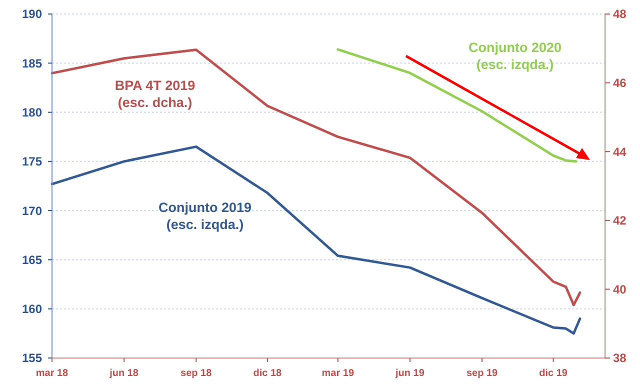 The image size is (640, 390). I want to click on series-label: BPA 4T 2019 (esc. dcha.), so click(155, 94).